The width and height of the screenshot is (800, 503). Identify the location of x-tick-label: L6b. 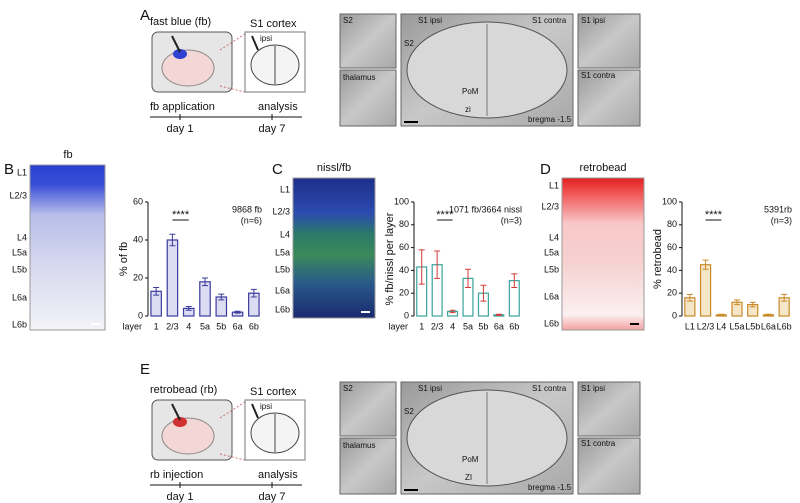
(784, 326).